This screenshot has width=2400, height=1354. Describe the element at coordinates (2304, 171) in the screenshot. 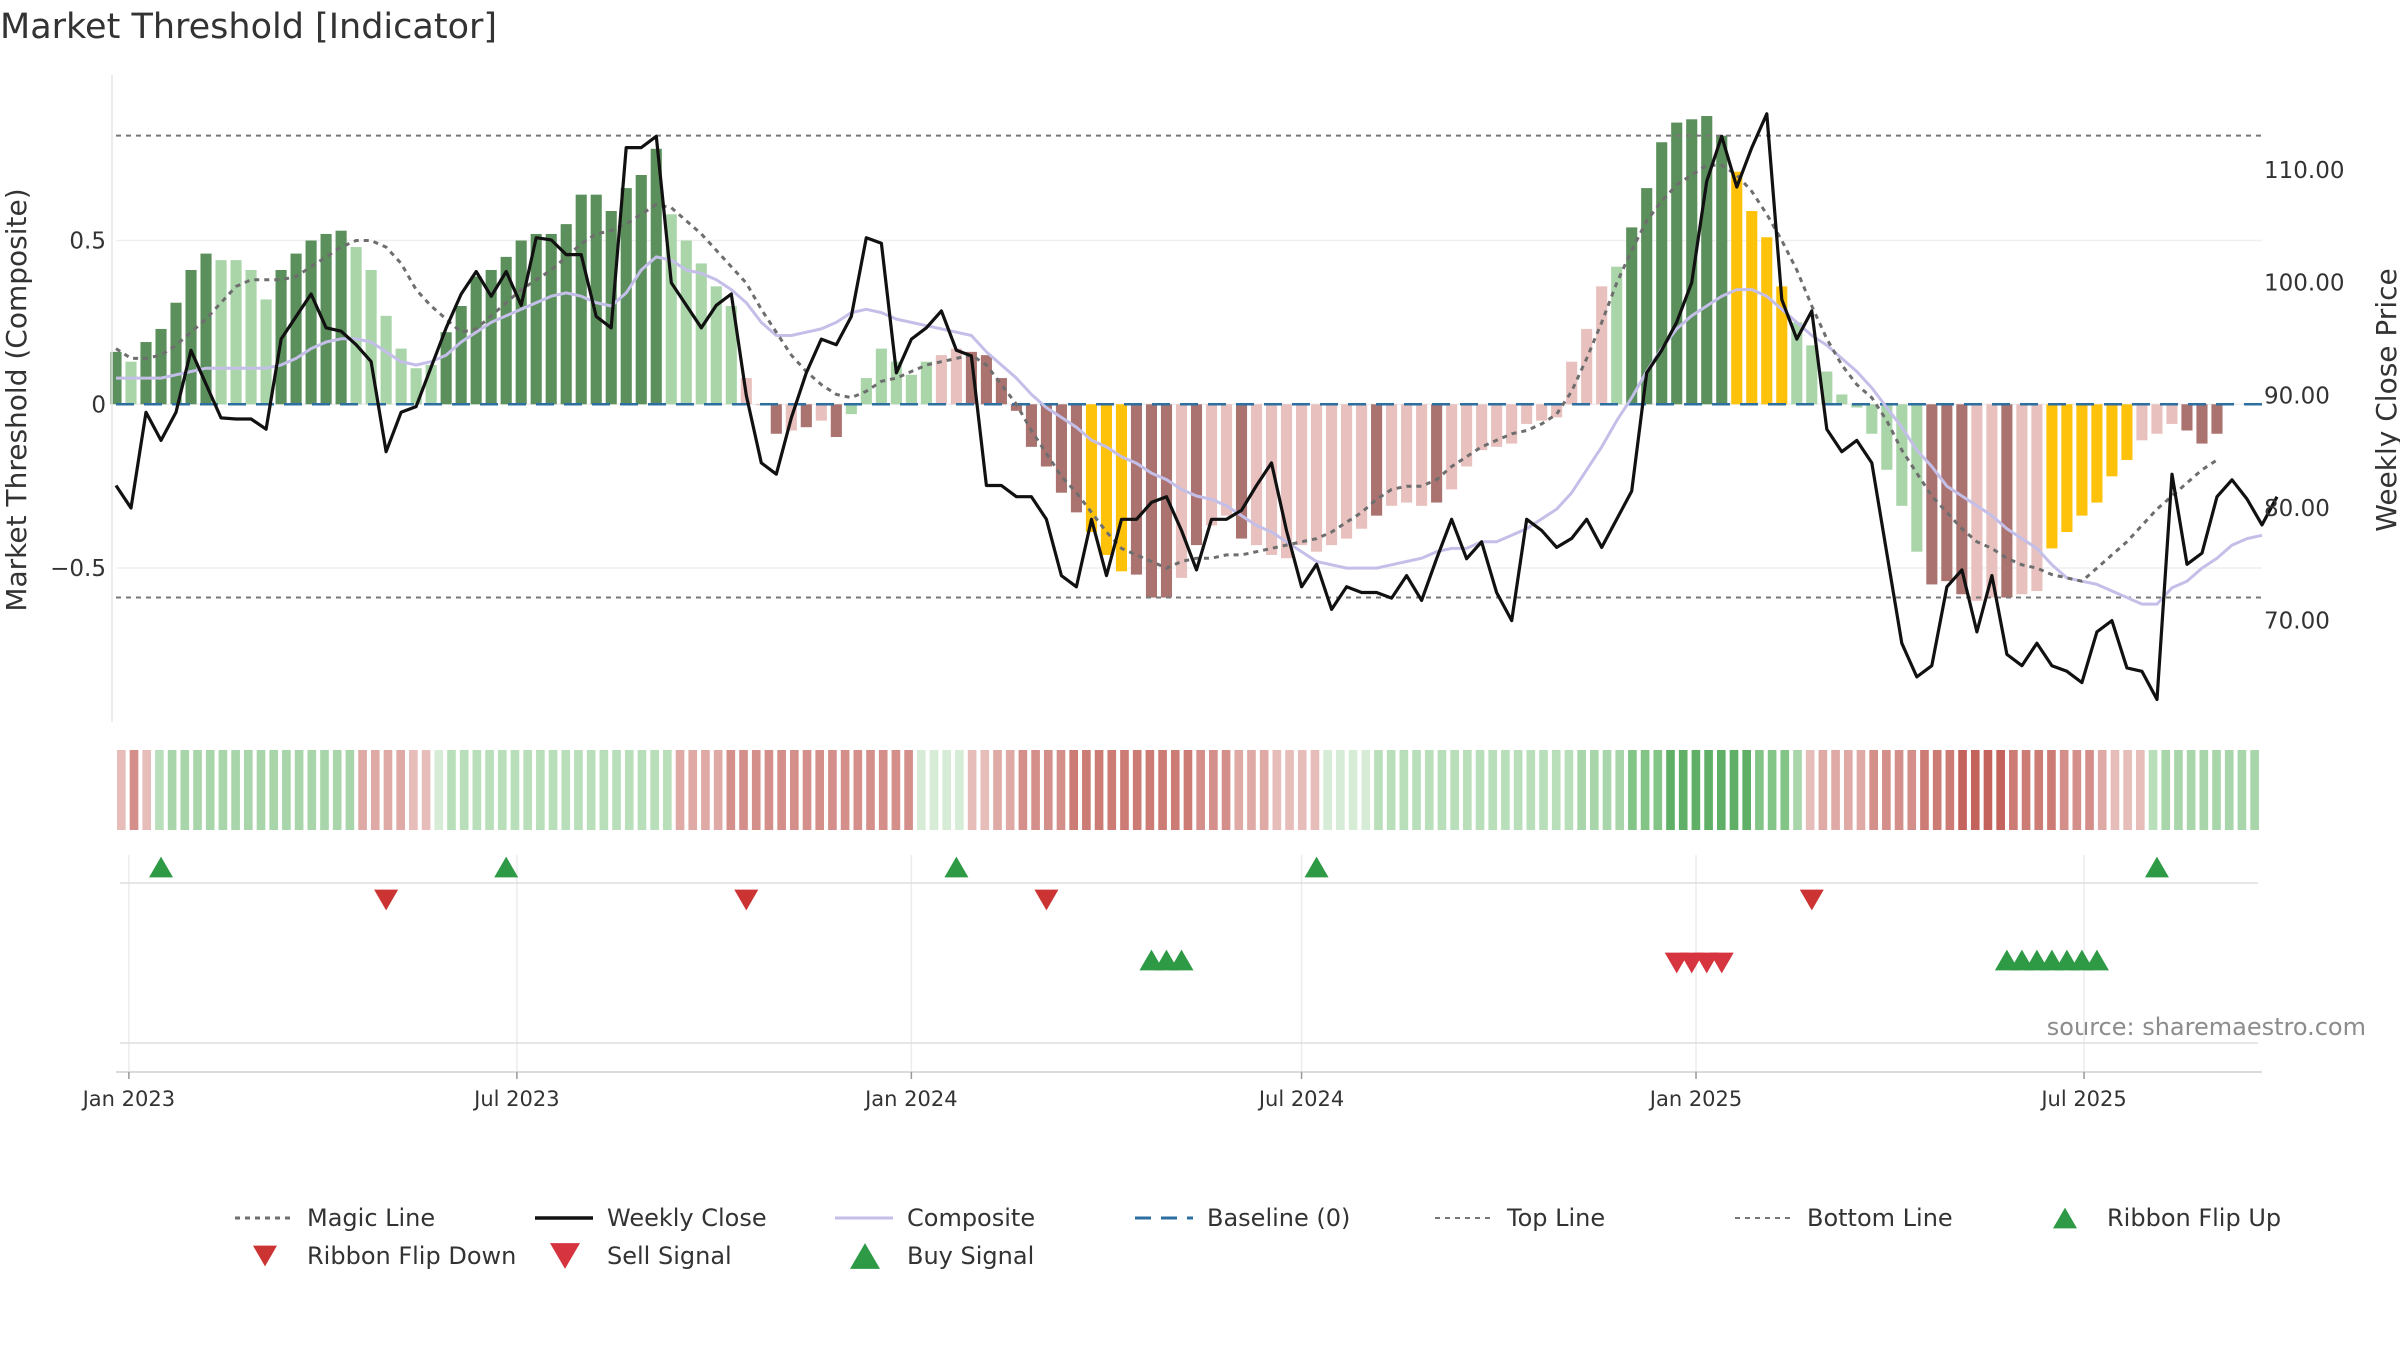

I see `y-right-tick-label: 110.00` at that location.